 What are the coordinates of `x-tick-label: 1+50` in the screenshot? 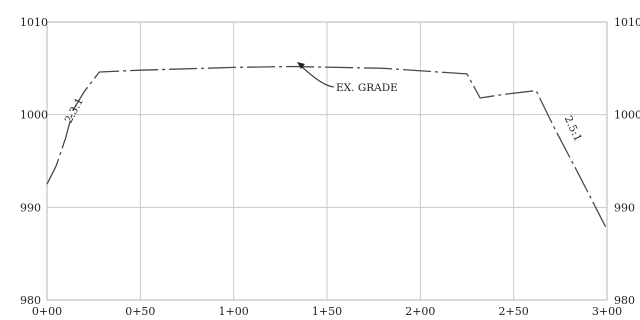 It's located at (327, 311).